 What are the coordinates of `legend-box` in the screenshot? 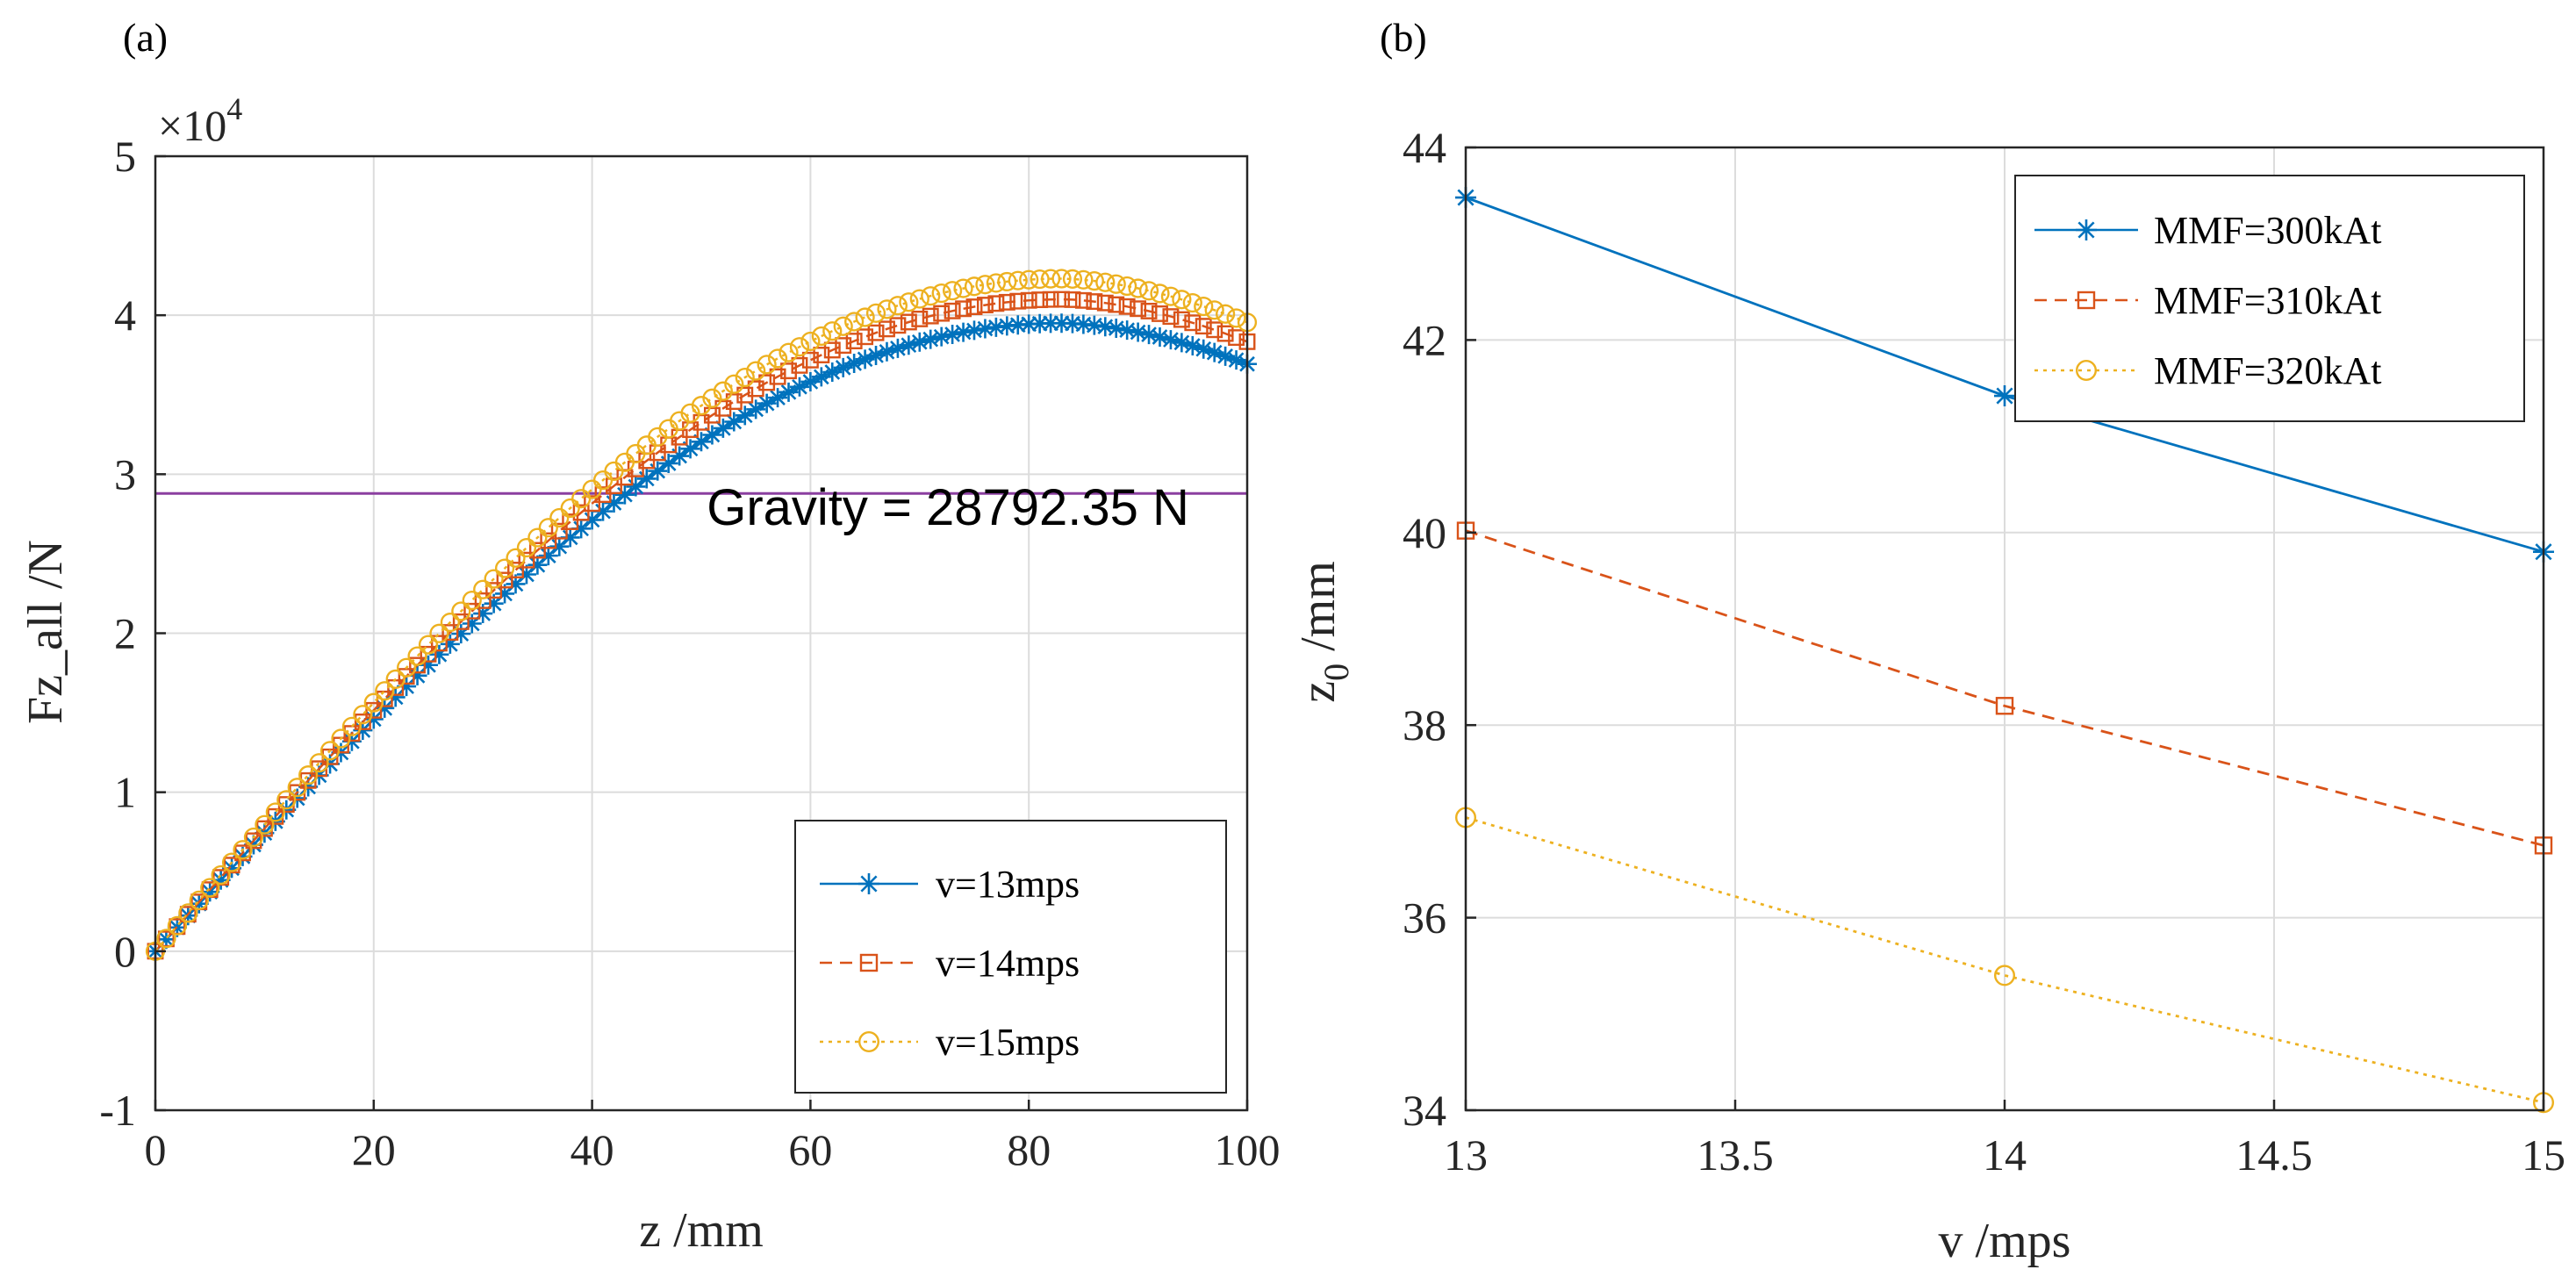 It's located at (2270, 298).